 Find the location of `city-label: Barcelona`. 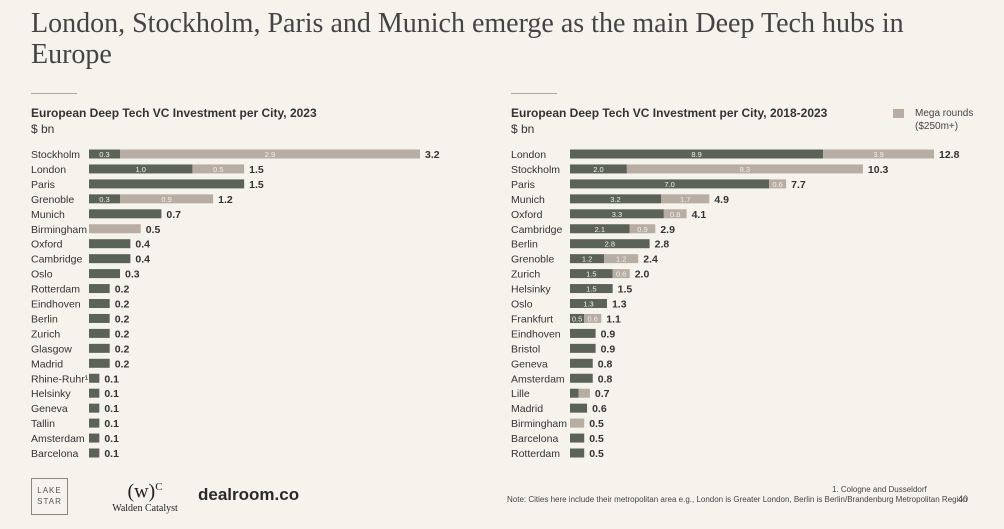

city-label: Barcelona is located at coordinates (54, 454).